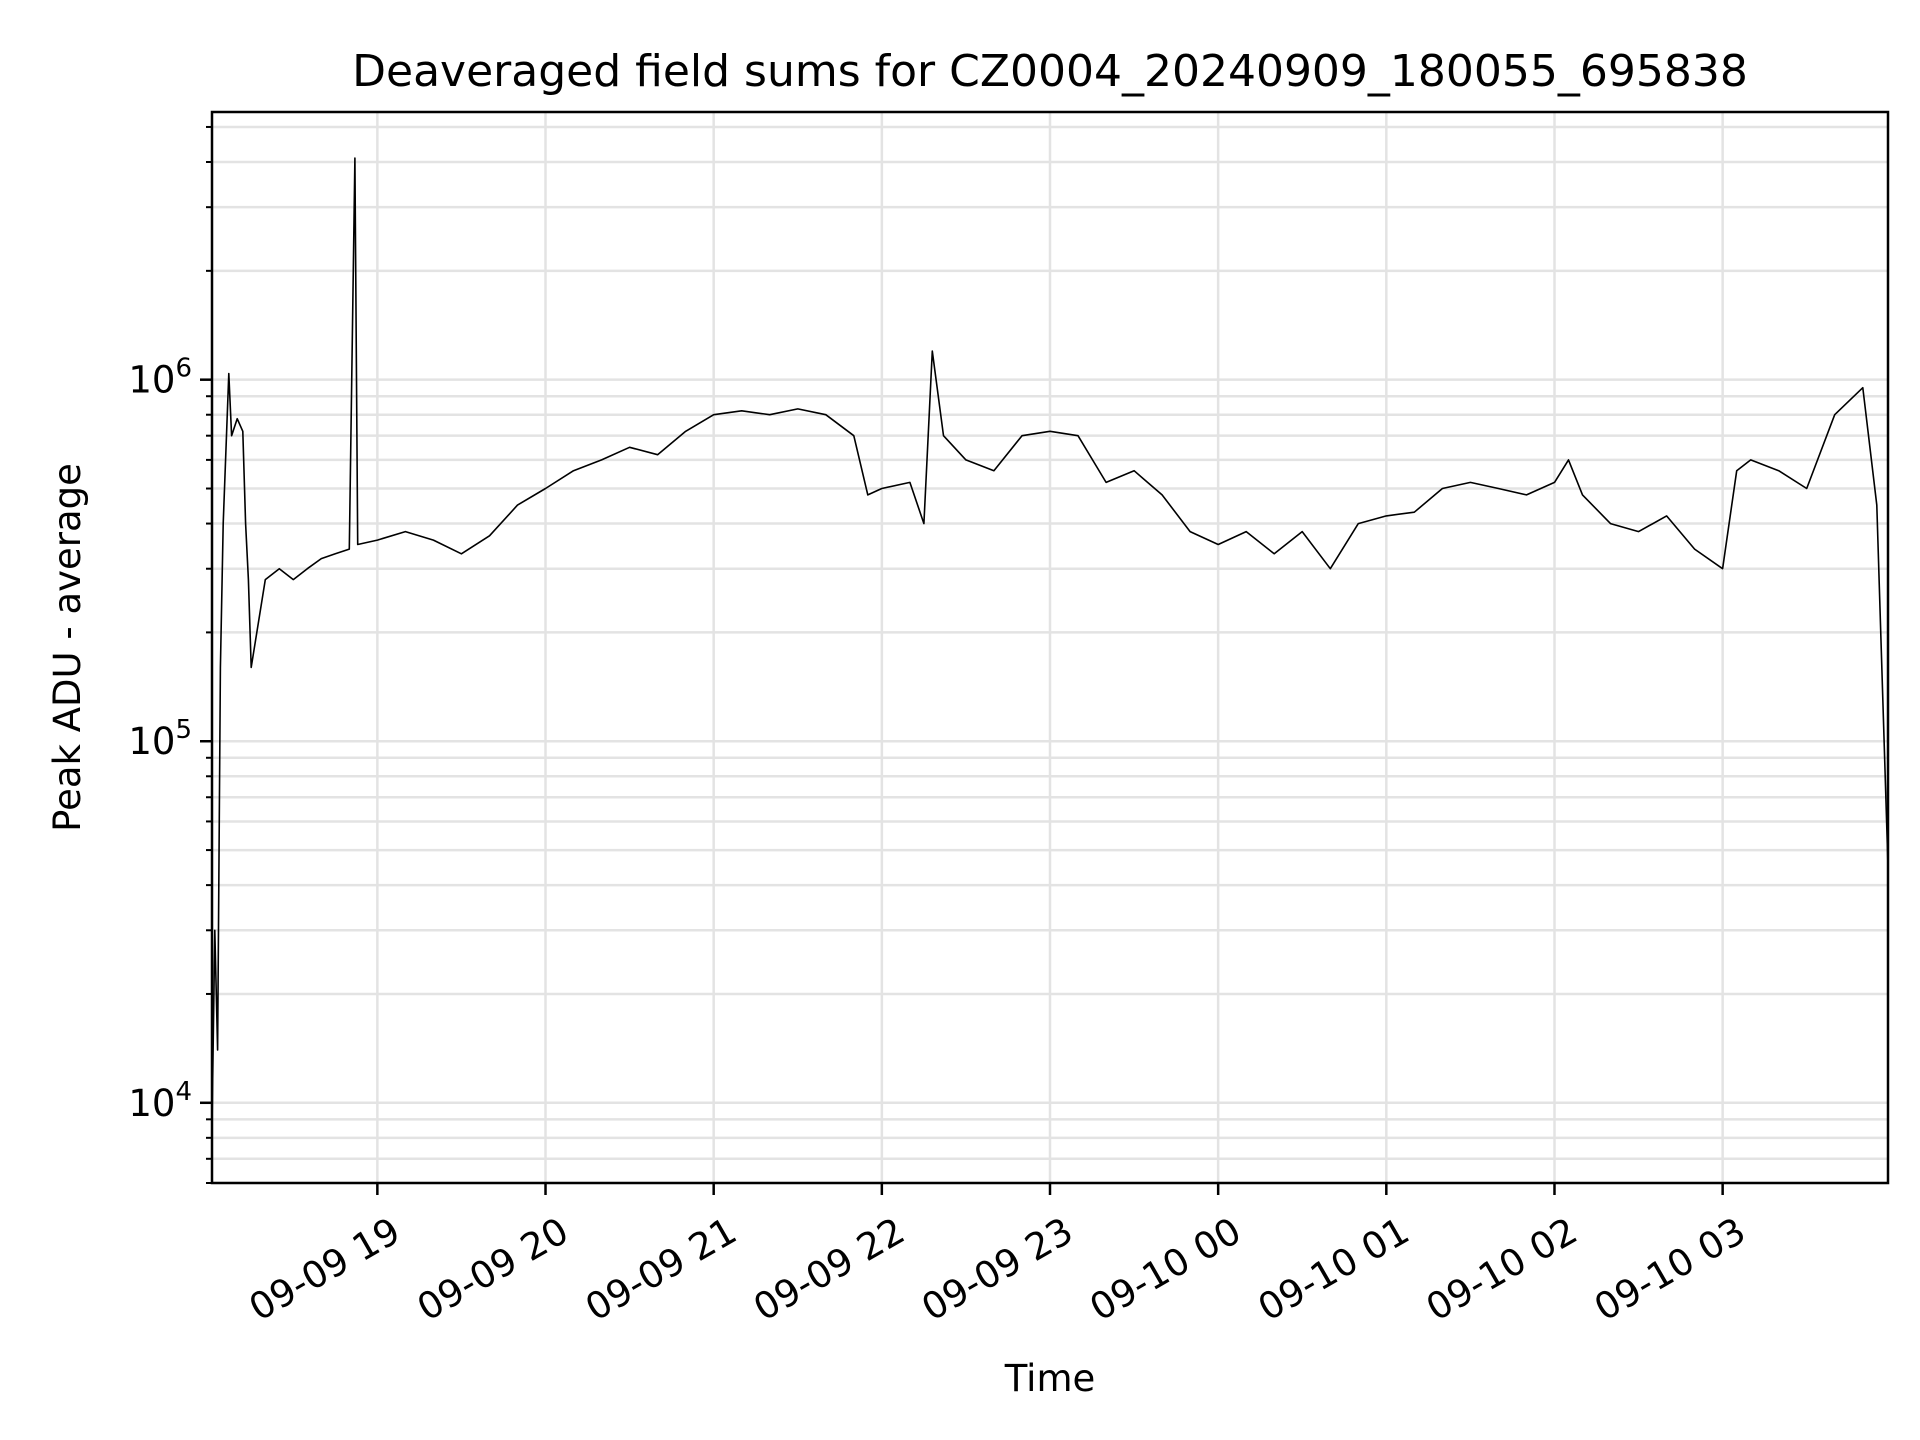 The height and width of the screenshot is (1440, 1920). I want to click on y-tick-label: 105, so click(160, 739).